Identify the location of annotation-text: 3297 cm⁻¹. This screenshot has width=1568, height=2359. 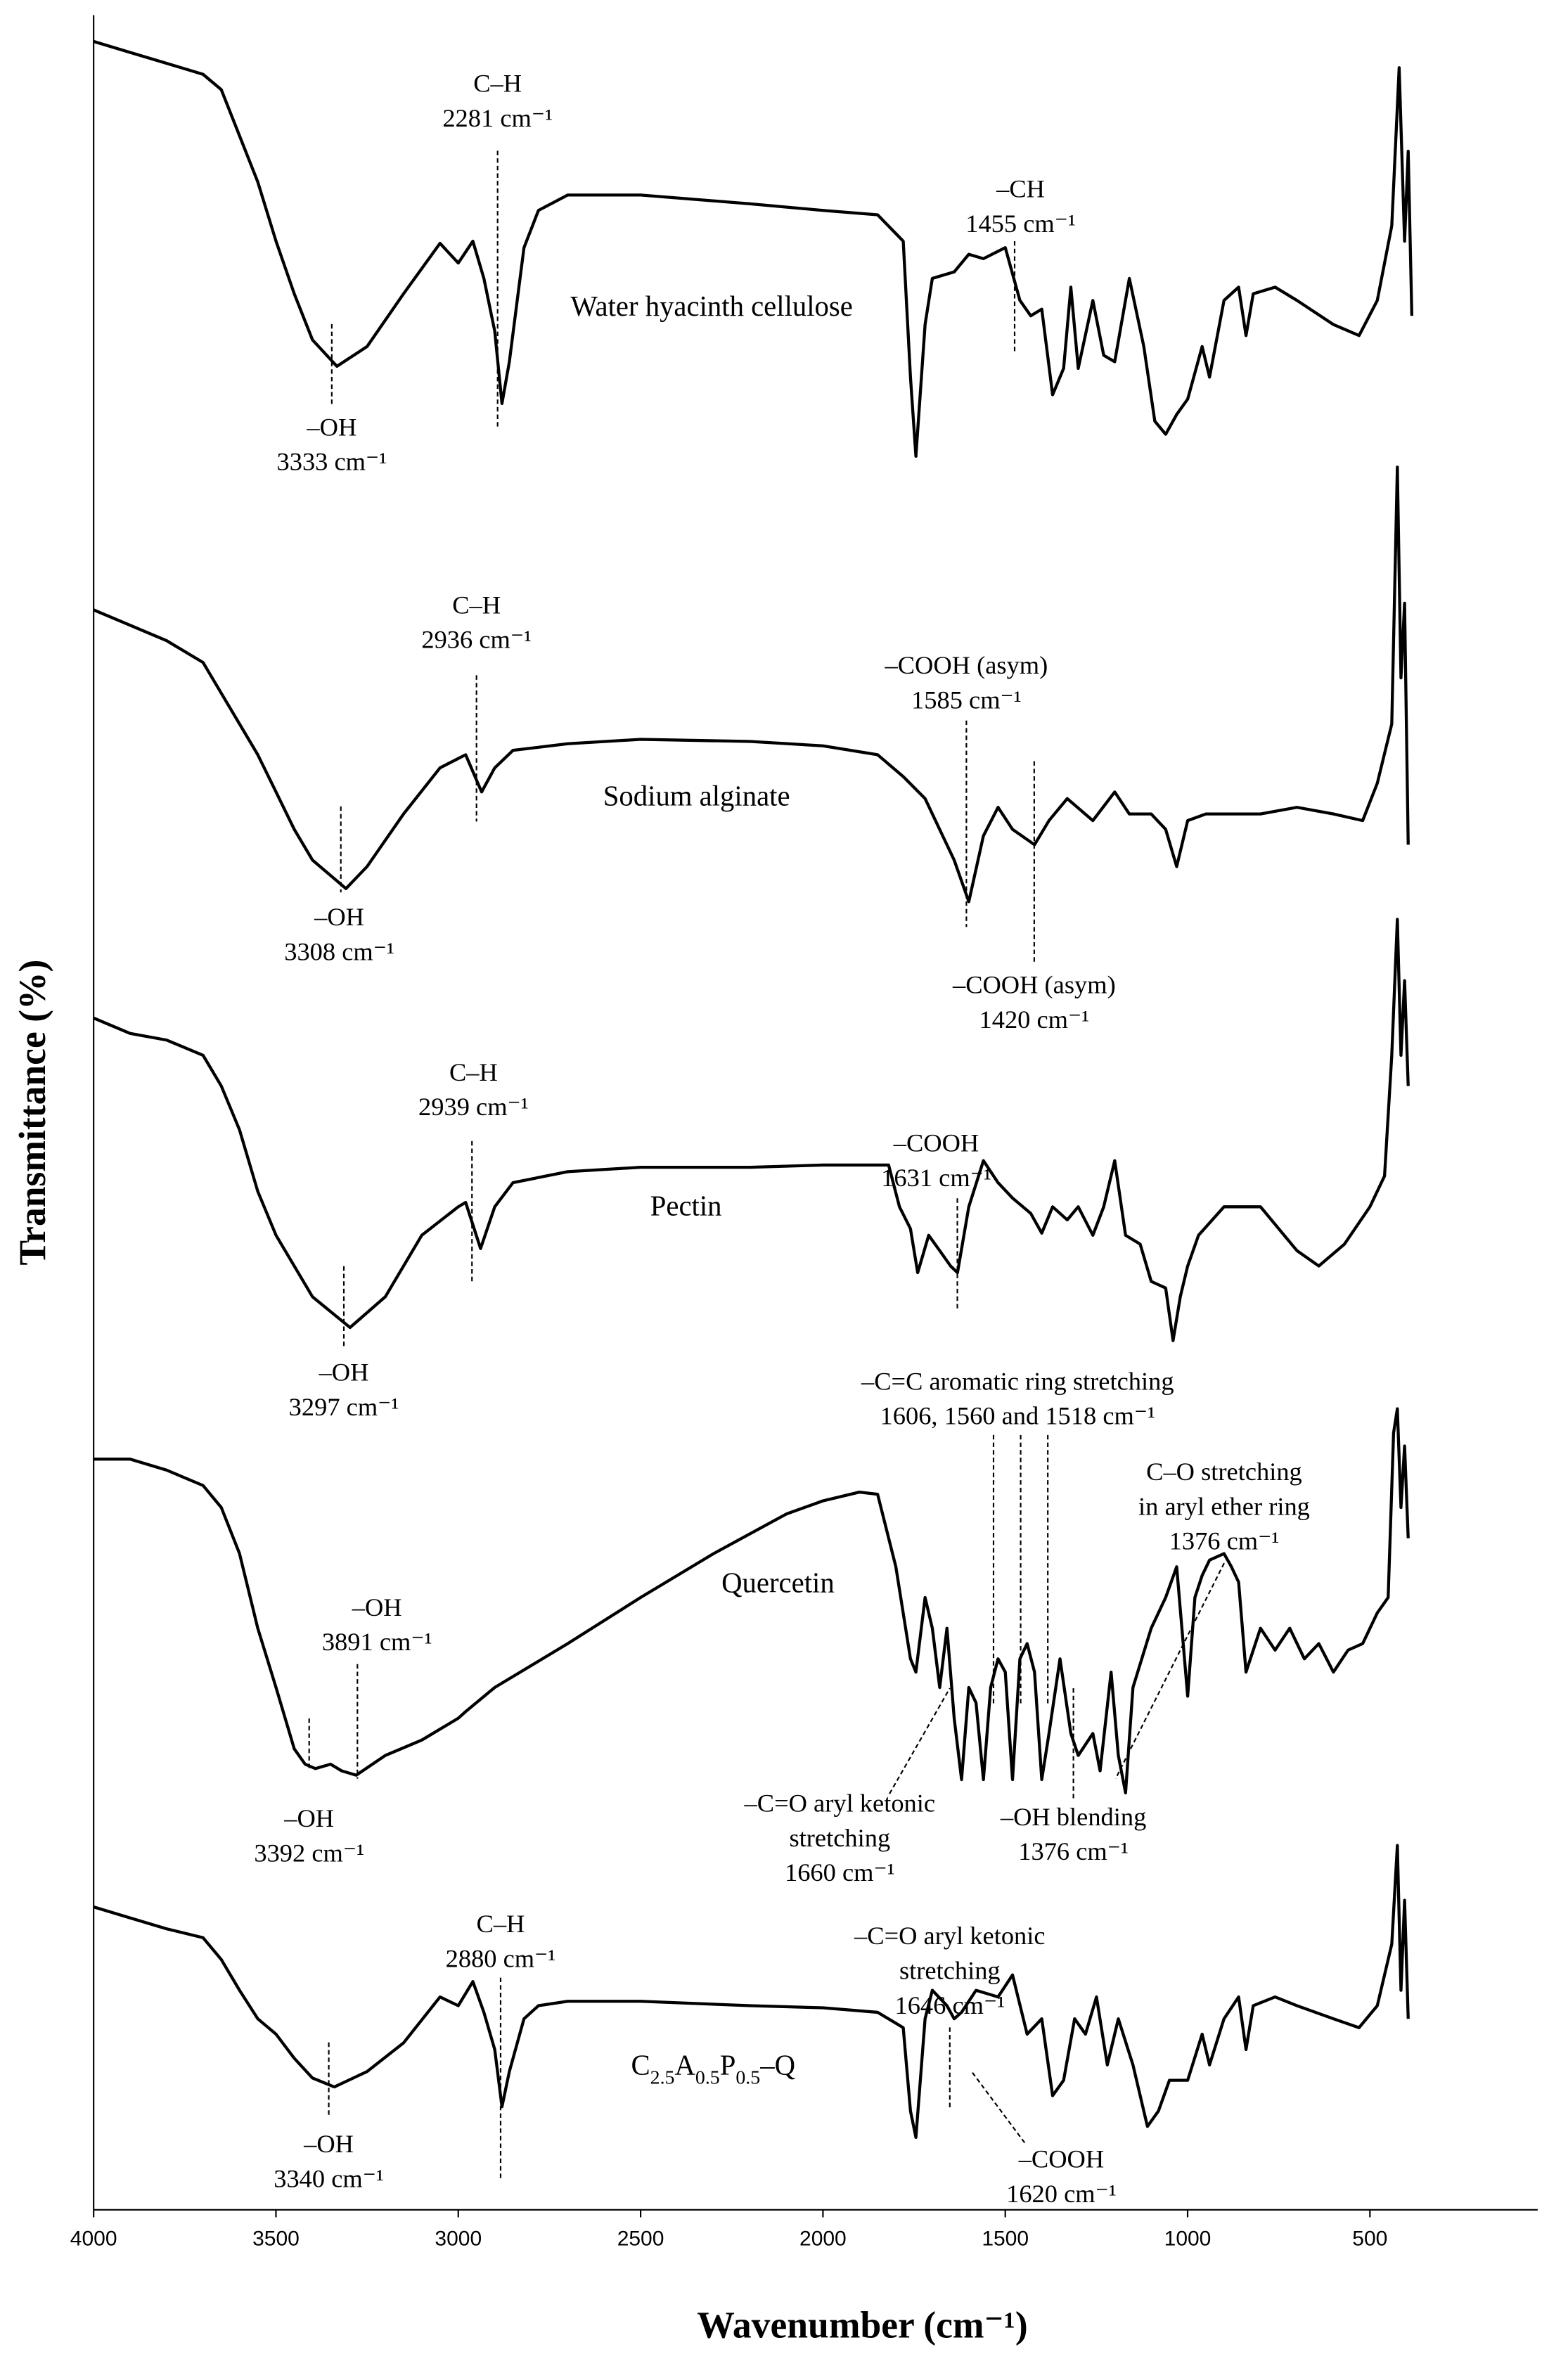
(344, 1407).